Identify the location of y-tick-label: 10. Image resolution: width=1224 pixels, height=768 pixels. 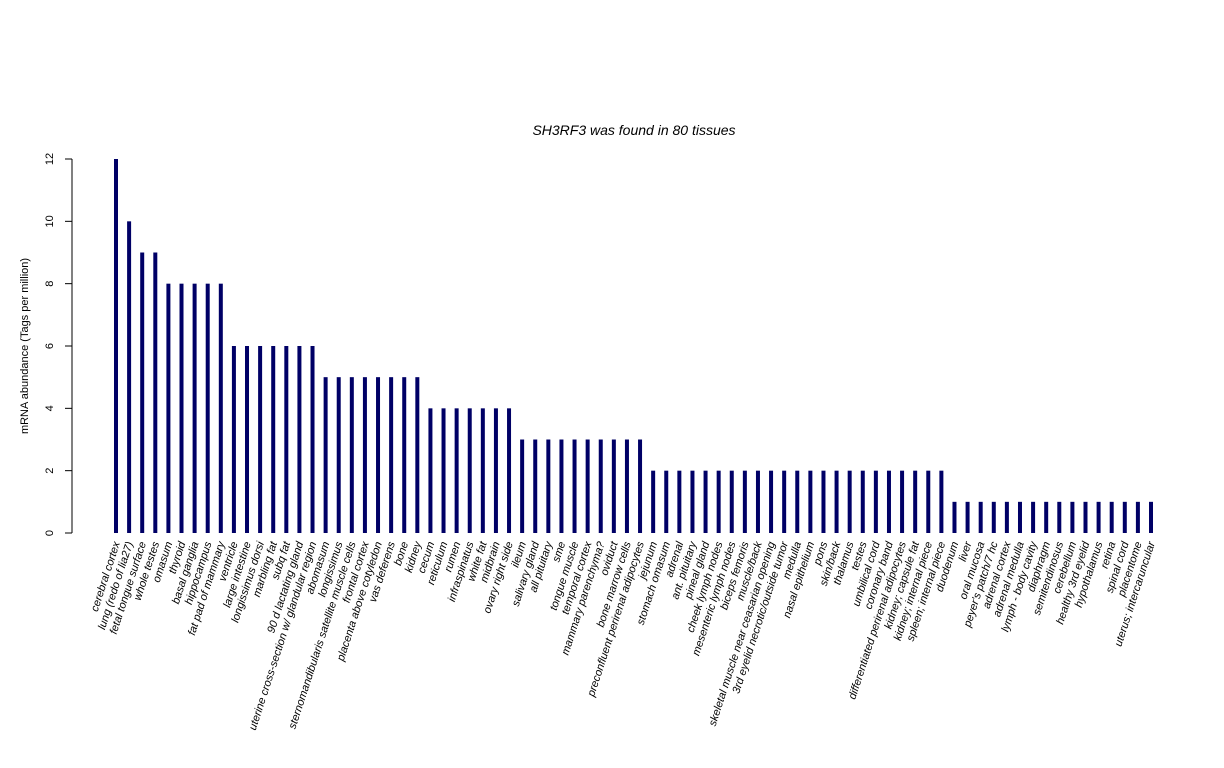
(50, 221).